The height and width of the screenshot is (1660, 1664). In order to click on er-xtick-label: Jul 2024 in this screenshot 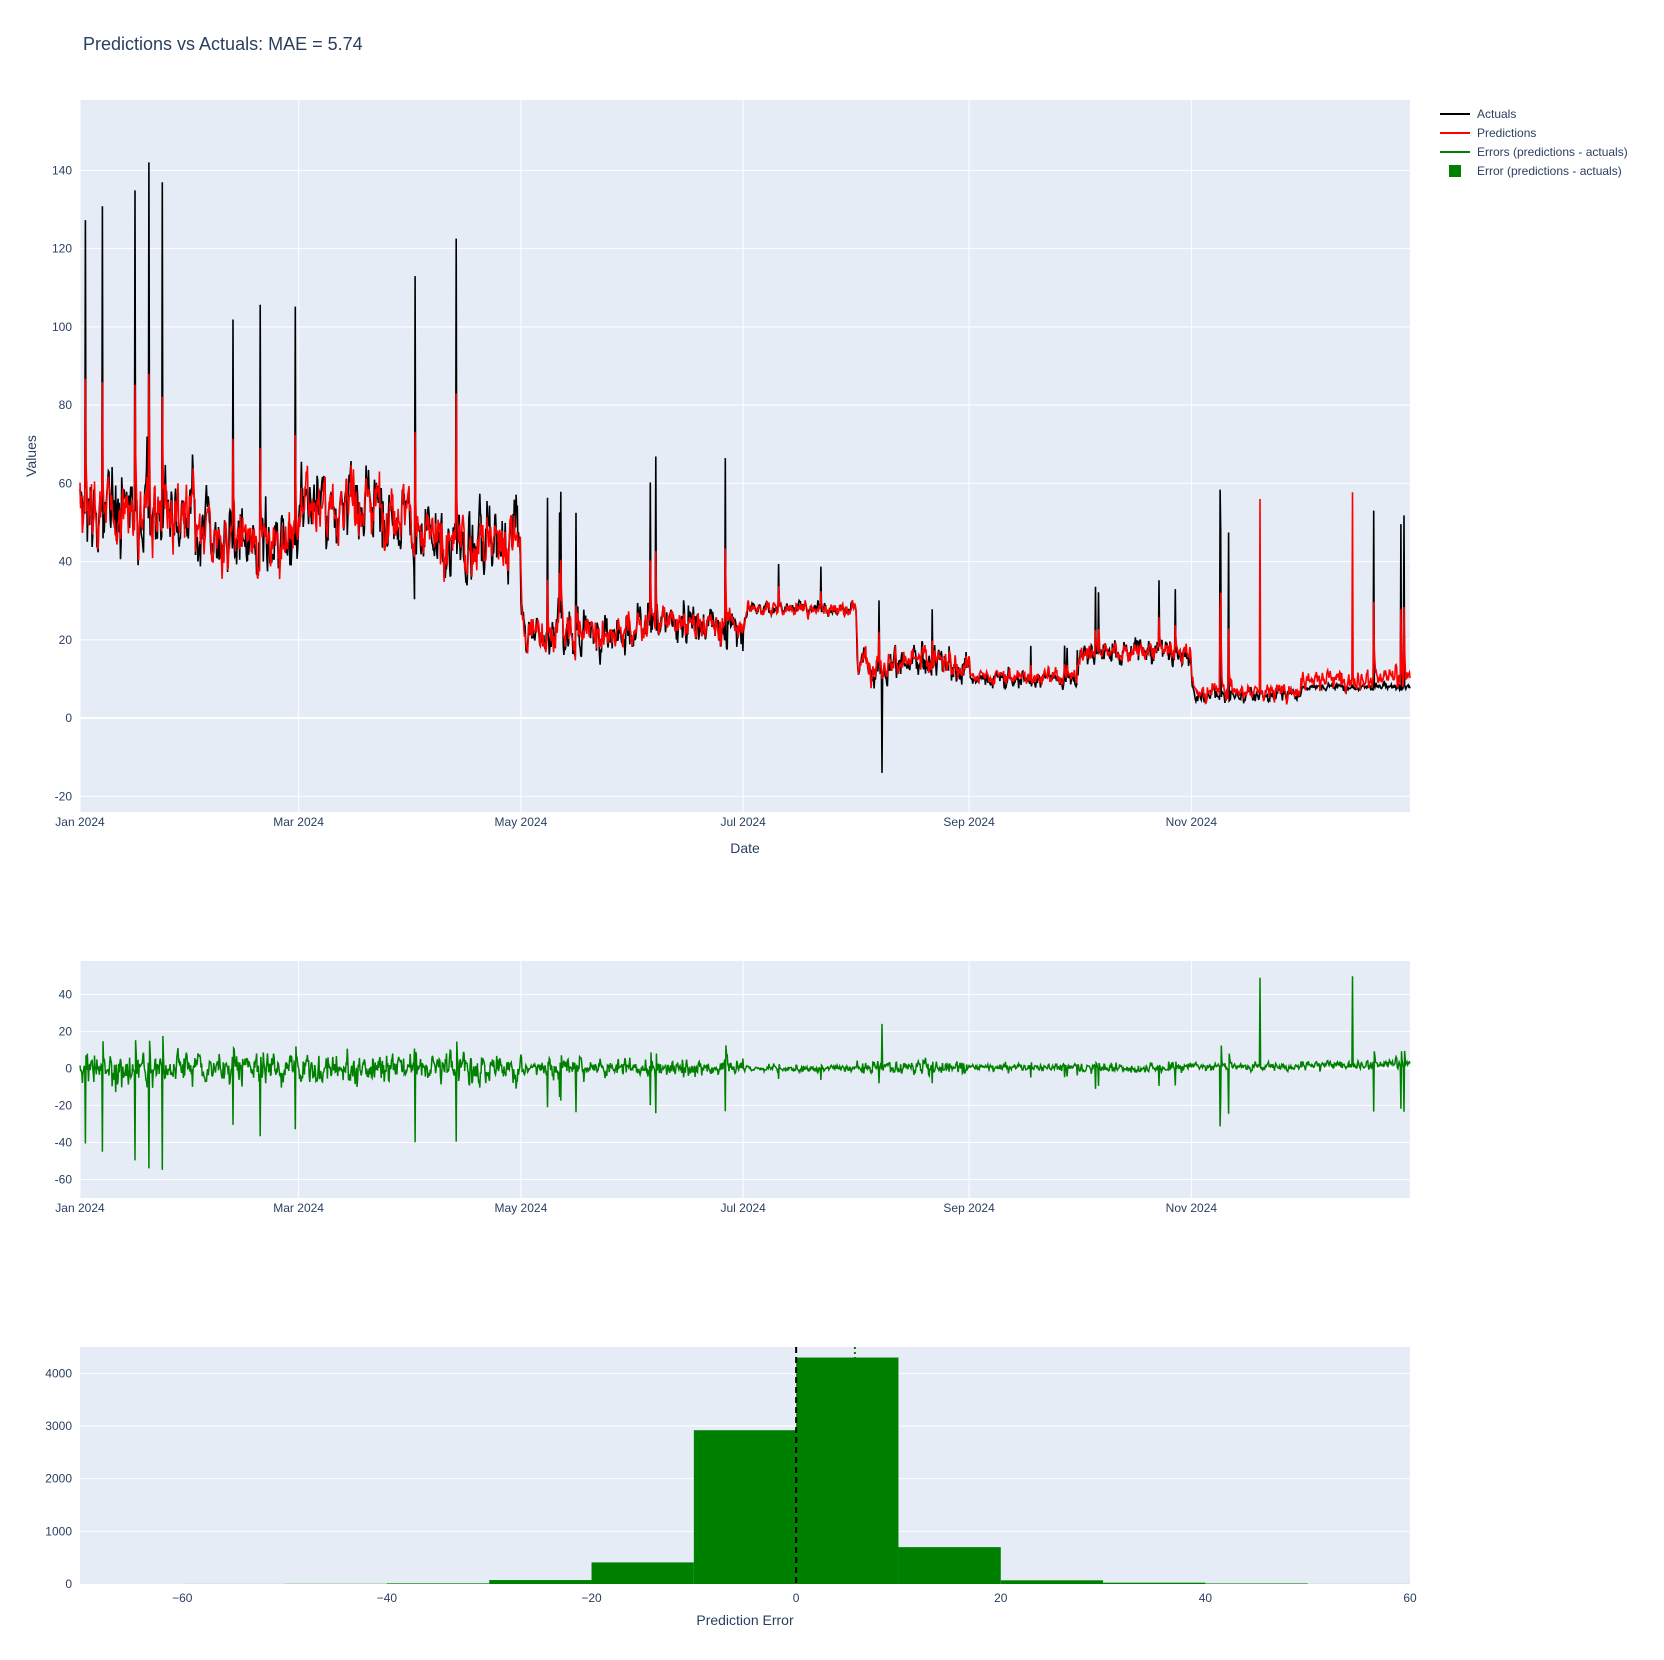, I will do `click(743, 1208)`.